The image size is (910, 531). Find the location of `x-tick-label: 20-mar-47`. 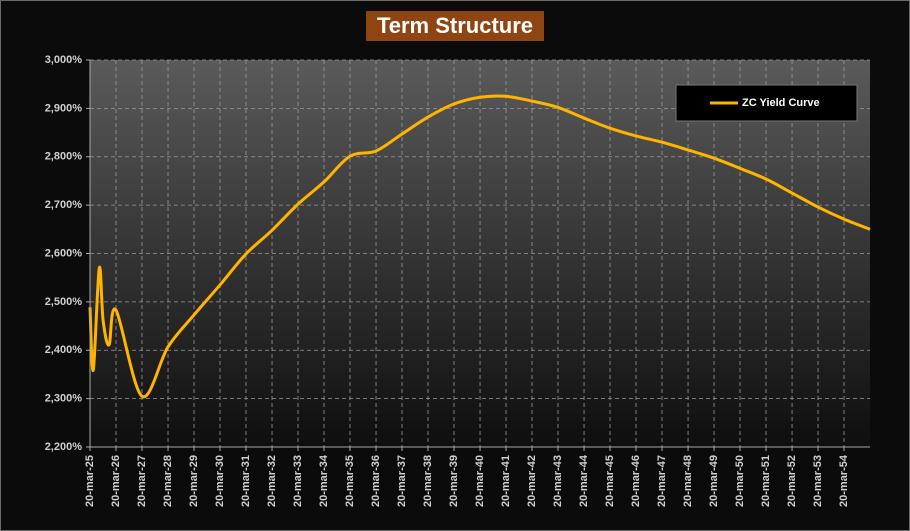

x-tick-label: 20-mar-47 is located at coordinates (662, 481).